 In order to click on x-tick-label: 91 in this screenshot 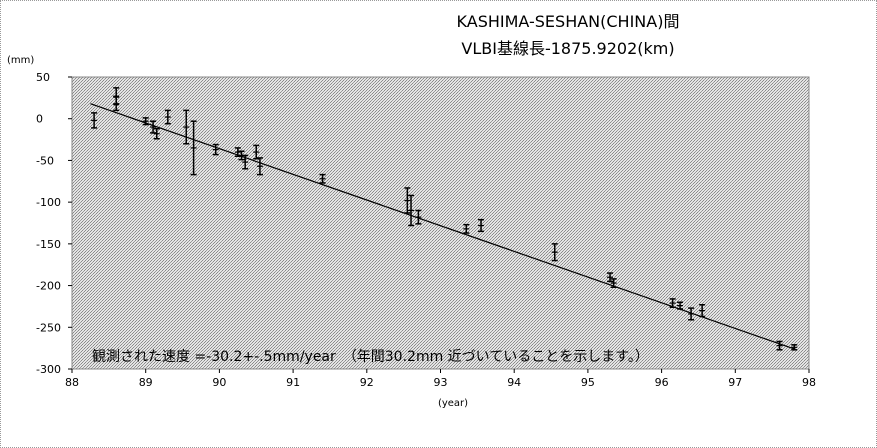, I will do `click(293, 382)`.